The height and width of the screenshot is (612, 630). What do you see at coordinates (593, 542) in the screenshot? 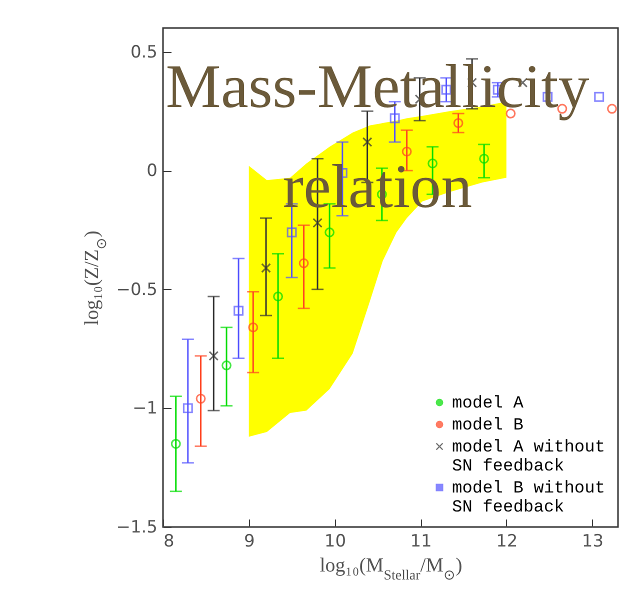
I see `x-tick-label: 13` at bounding box center [593, 542].